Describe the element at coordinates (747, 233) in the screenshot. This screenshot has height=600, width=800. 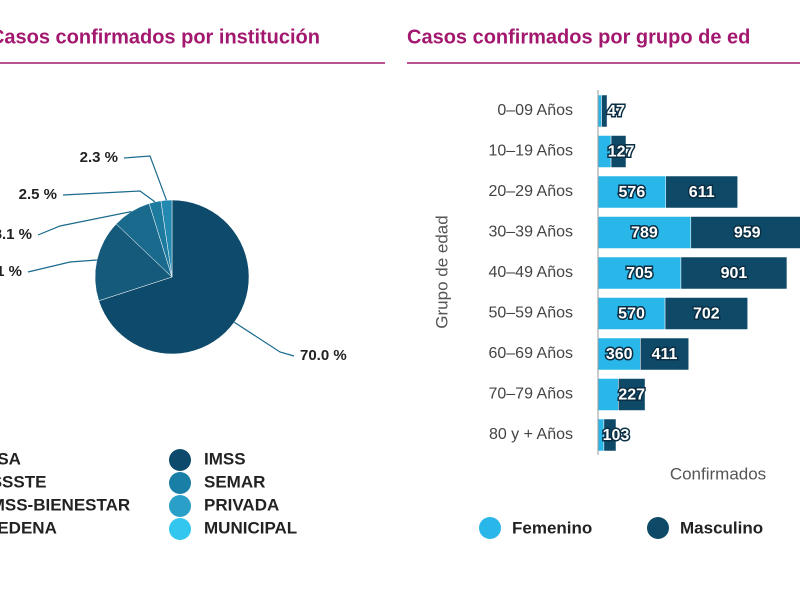
I see `value-label: 959` at that location.